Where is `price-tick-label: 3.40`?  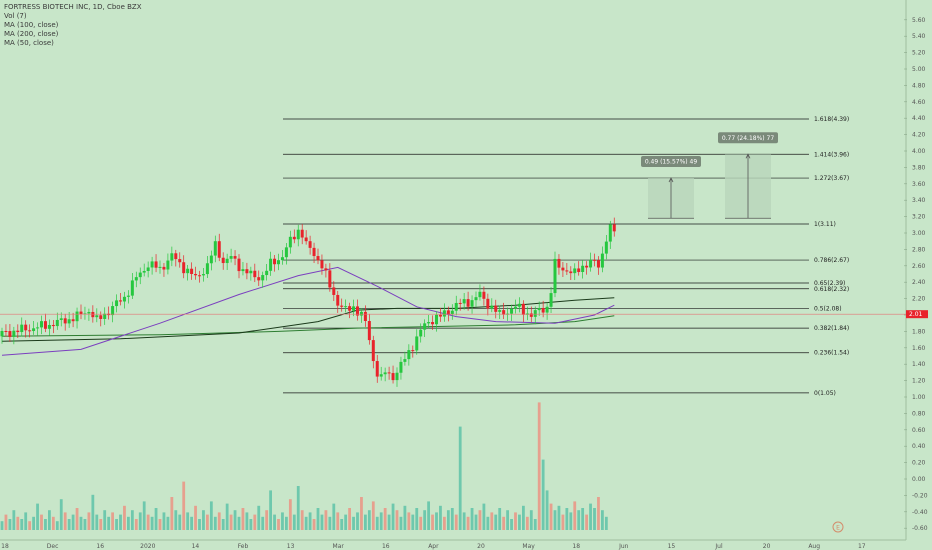
price-tick-label: 3.40 is located at coordinates (919, 200).